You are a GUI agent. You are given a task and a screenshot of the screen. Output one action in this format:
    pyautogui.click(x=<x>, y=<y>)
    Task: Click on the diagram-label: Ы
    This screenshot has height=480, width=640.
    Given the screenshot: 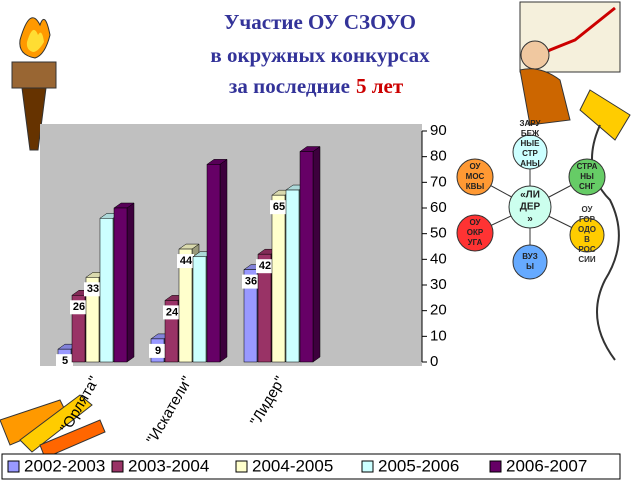 What is the action you would take?
    pyautogui.click(x=530, y=266)
    